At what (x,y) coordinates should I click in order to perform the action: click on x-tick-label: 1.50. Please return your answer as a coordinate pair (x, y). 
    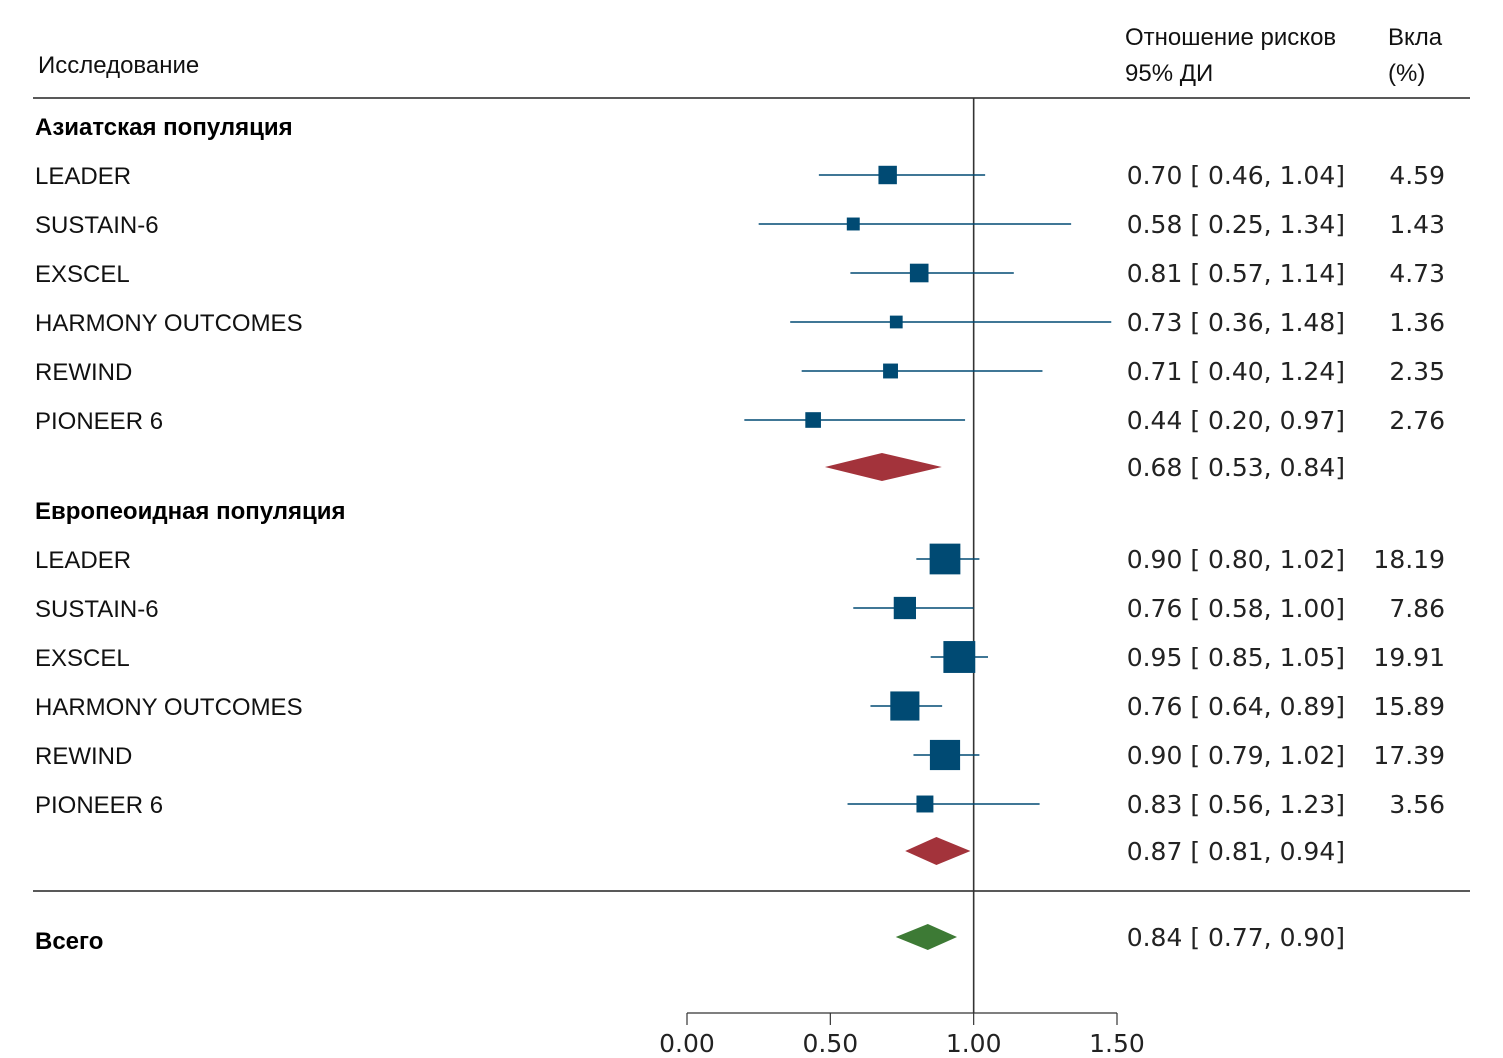
    Looking at the image, I should click on (1117, 1043).